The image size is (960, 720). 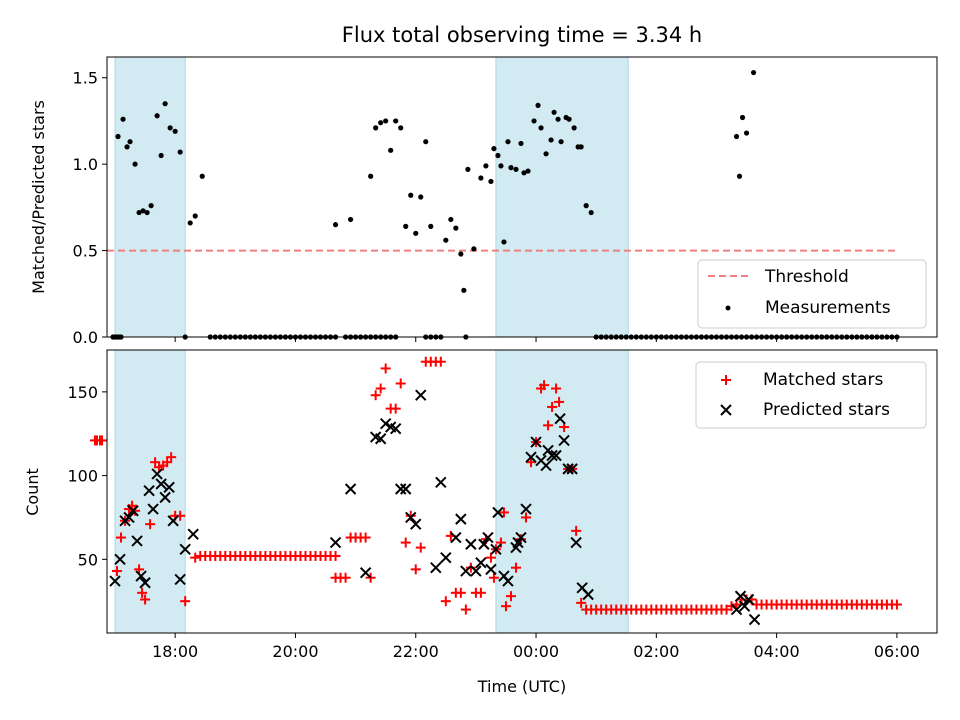 What do you see at coordinates (150, 197) in the screenshot?
I see `top-shade-band` at bounding box center [150, 197].